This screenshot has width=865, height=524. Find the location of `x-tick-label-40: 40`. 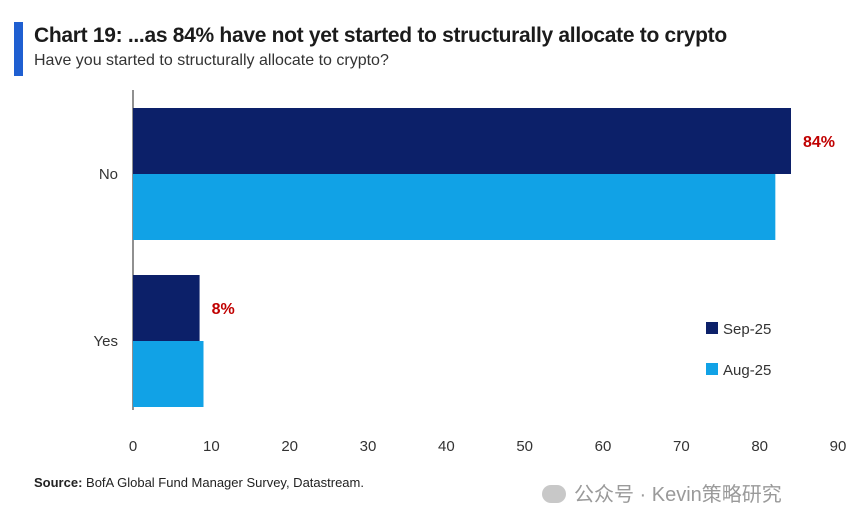

x-tick-label-40: 40 is located at coordinates (446, 446).